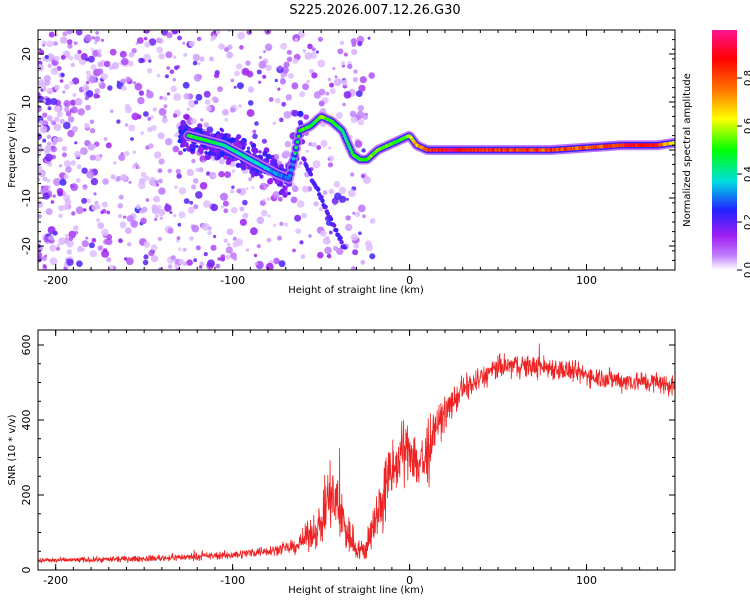  I want to click on snr-x-tick-label: 100, so click(586, 580).